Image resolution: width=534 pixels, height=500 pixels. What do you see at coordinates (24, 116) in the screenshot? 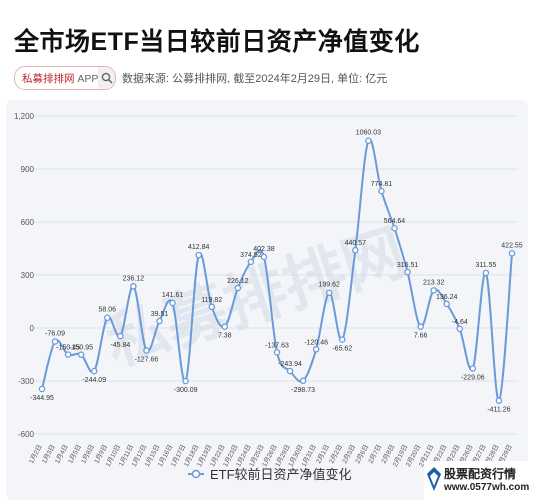
I see `y-tick-label: 1,200` at bounding box center [24, 116].